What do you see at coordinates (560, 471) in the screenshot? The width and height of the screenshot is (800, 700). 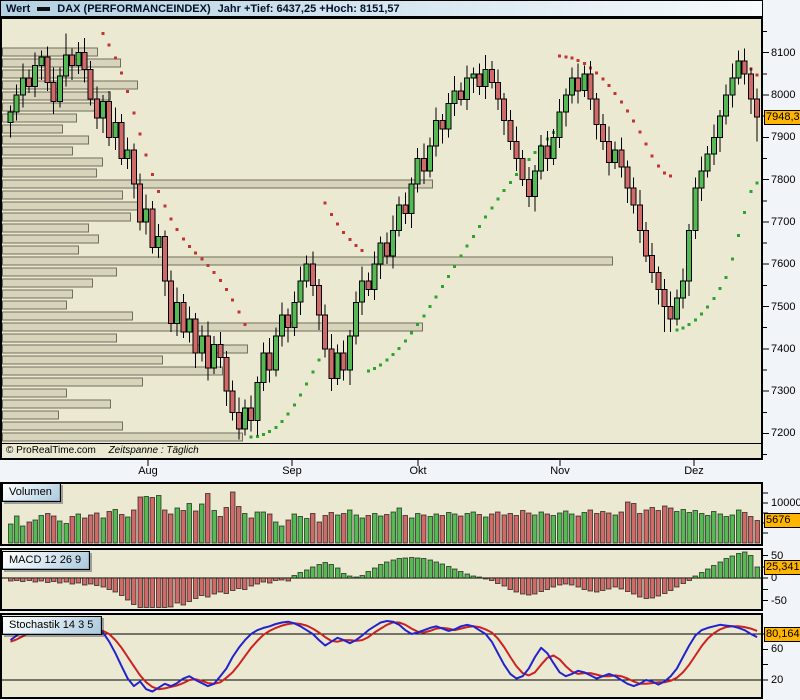 I see `month-label-nov: Nov` at bounding box center [560, 471].